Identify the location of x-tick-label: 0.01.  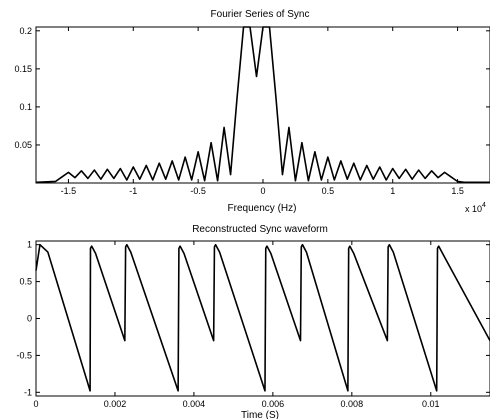
(431, 404).